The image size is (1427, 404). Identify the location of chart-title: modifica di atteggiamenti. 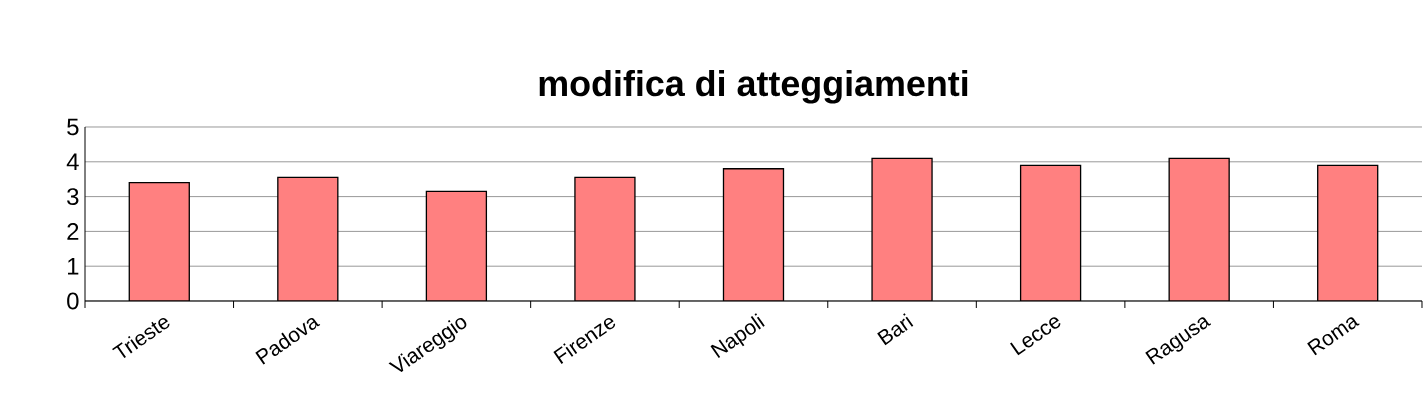
(753, 86).